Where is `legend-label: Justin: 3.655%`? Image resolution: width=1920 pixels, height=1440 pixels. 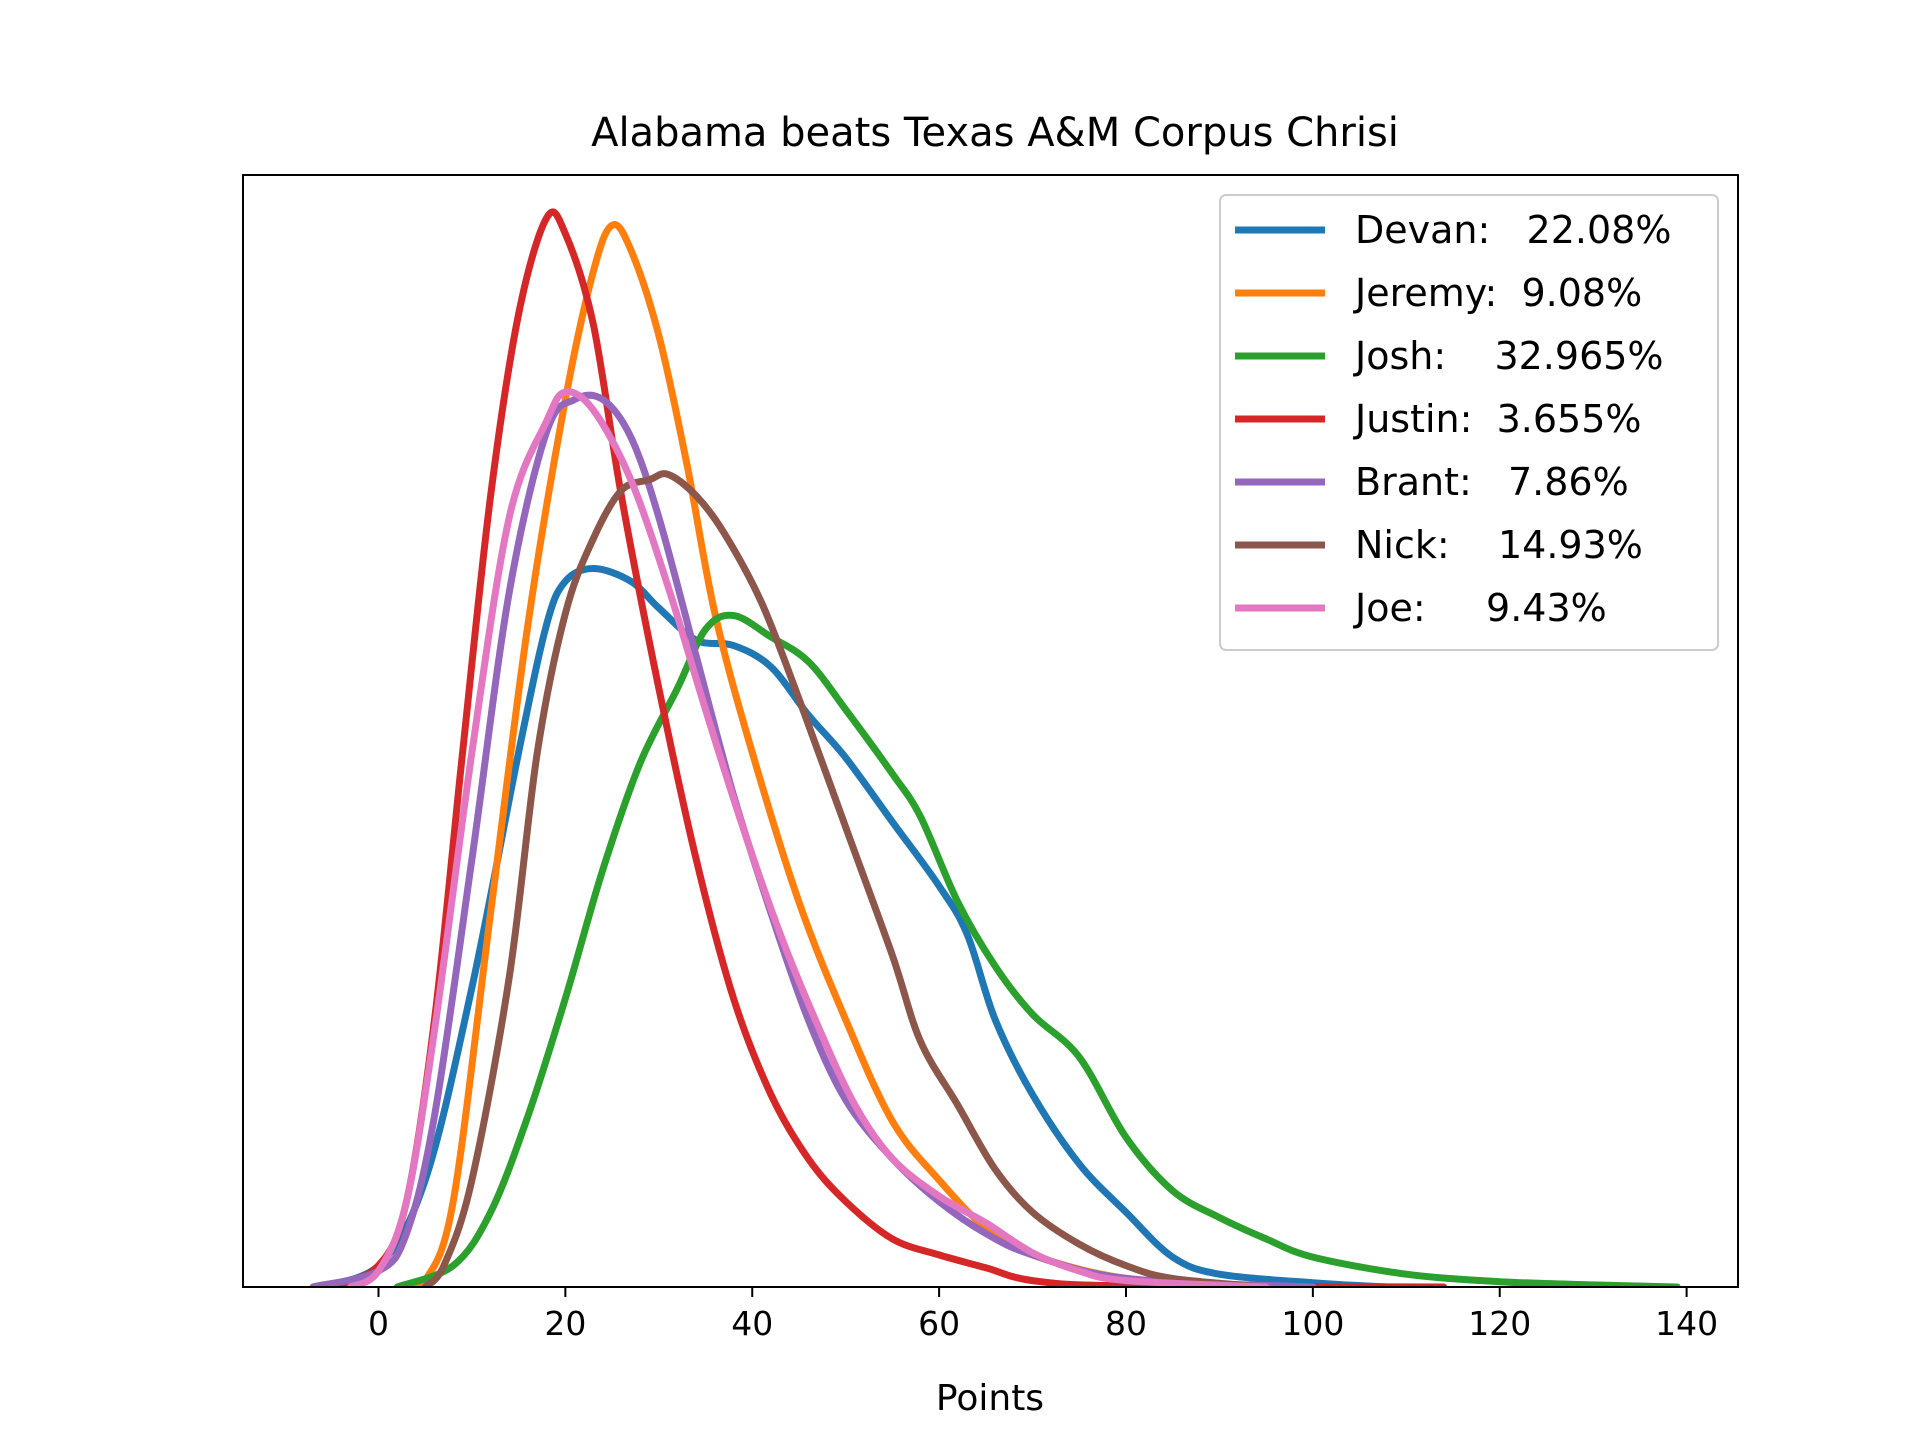
legend-label: Justin: 3.655% is located at coordinates (1497, 419).